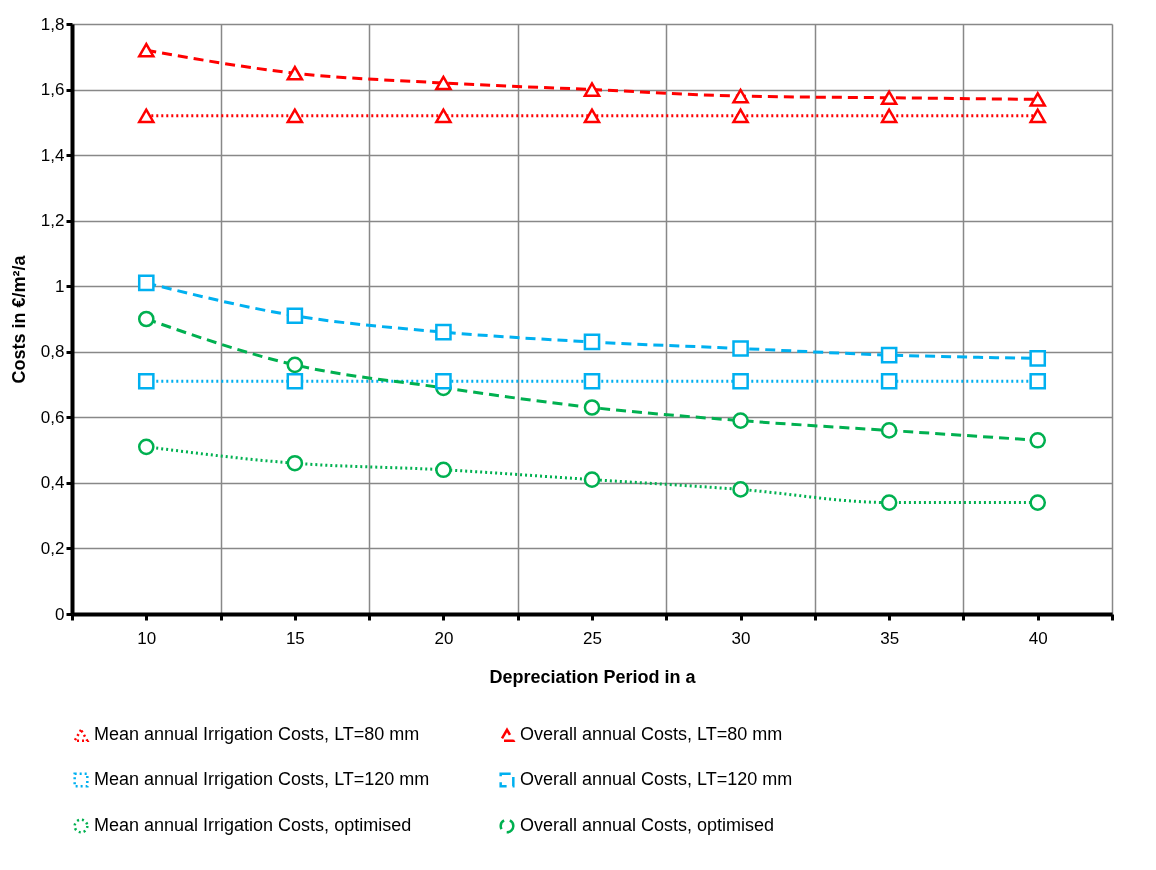 Image resolution: width=1156 pixels, height=870 pixels. Describe the element at coordinates (60, 286) in the screenshot. I see `y-tick-label: 1` at that location.